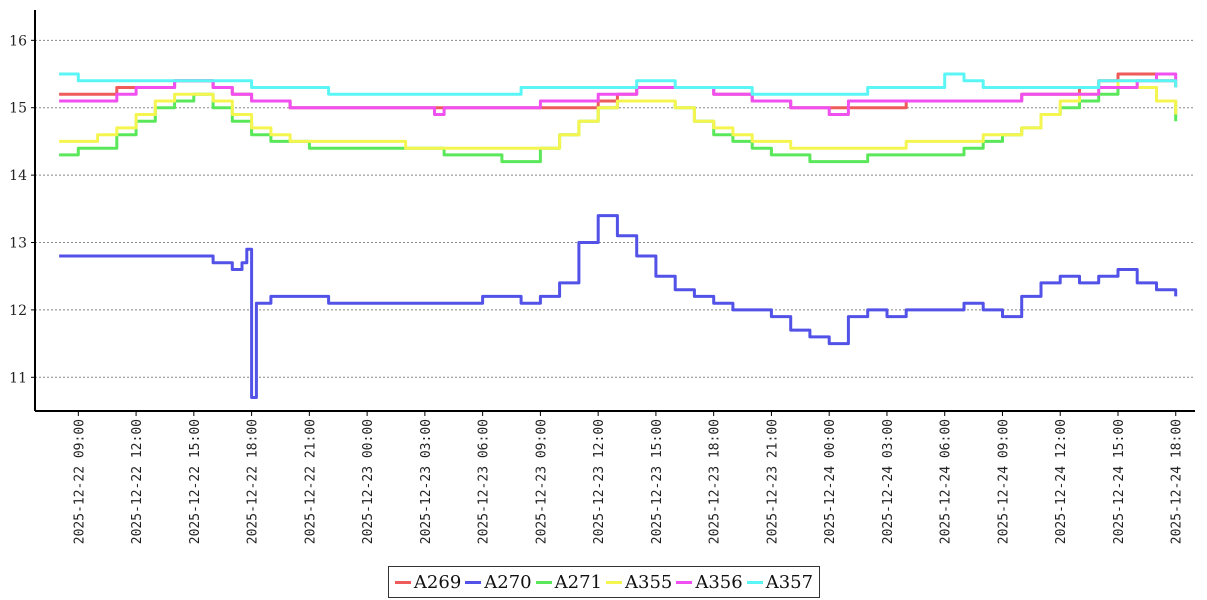 The width and height of the screenshot is (1207, 600). What do you see at coordinates (541, 481) in the screenshot?
I see `x-tick-label: 2025-12-23 09:00` at bounding box center [541, 481].